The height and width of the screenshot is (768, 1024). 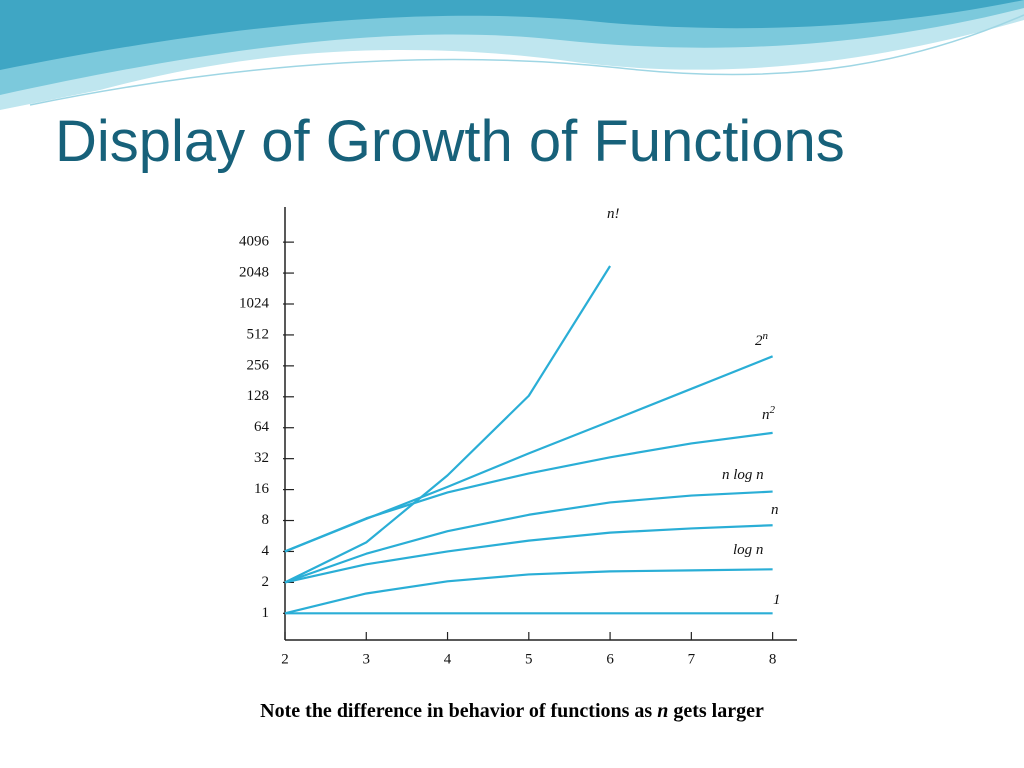 I want to click on caption-italic: n, so click(x=663, y=711).